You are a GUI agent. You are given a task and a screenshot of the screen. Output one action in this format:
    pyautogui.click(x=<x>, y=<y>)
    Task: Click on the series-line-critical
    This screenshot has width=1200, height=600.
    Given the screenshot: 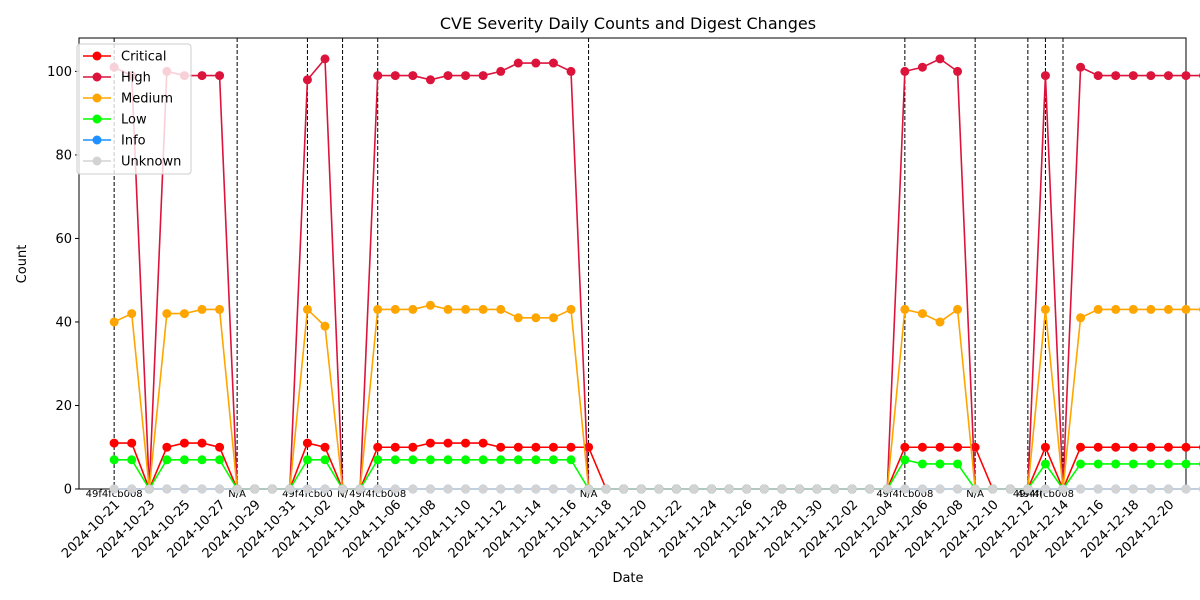 What is the action you would take?
    pyautogui.click(x=657, y=467)
    